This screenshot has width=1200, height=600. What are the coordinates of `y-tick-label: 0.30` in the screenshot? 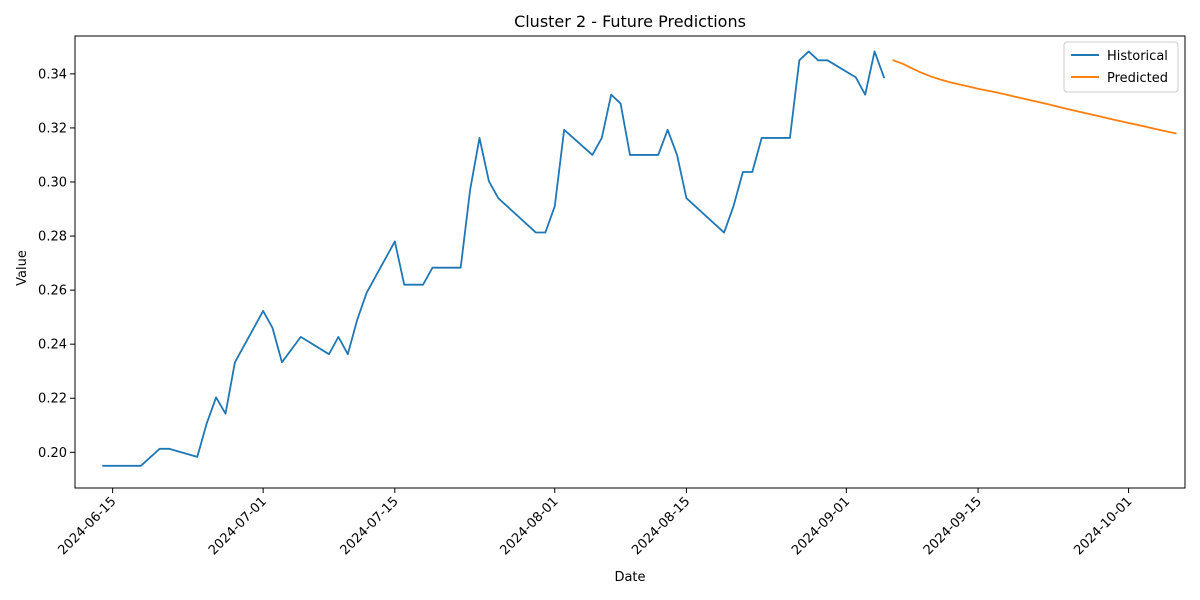 It's located at (52, 182).